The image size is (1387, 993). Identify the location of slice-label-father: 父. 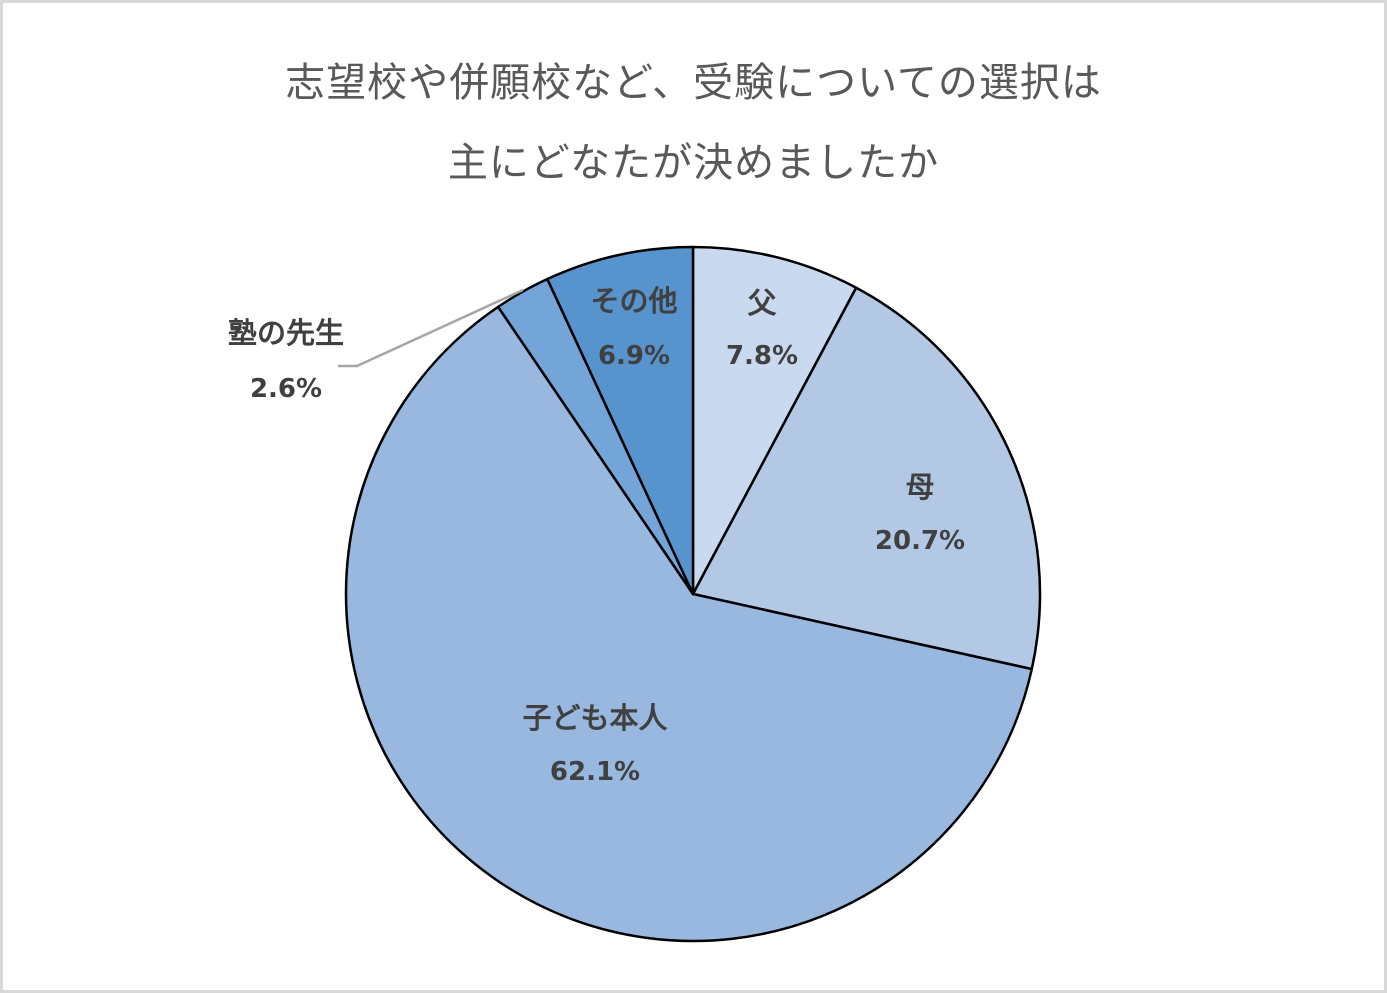
(762, 303).